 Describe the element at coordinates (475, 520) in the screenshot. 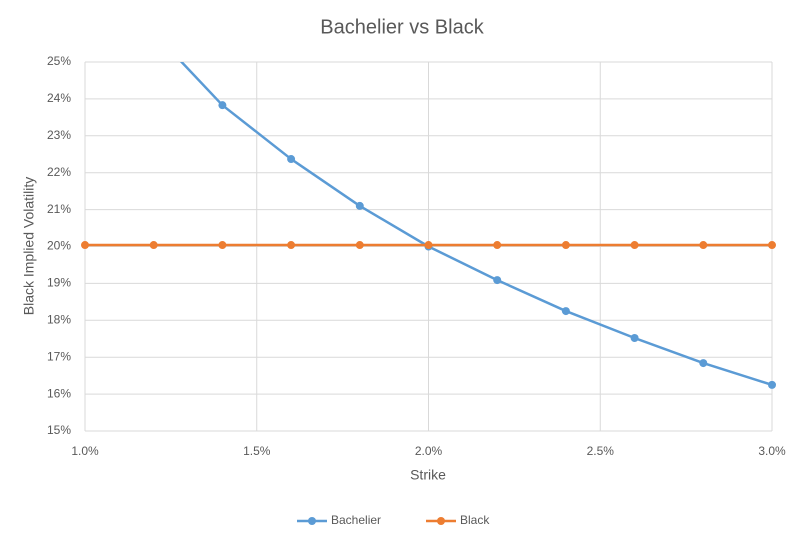

I see `legend-label: Black` at that location.